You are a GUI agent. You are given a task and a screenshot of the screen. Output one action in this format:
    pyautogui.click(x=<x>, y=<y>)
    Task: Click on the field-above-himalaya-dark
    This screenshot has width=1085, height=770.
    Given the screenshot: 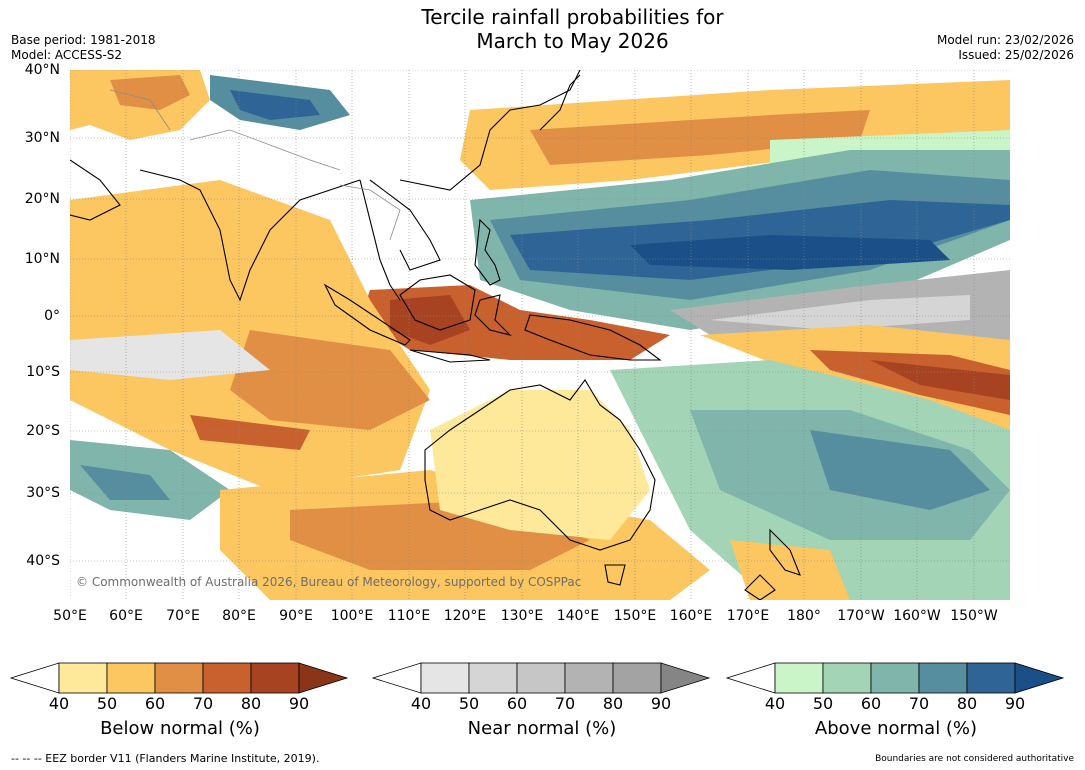 What is the action you would take?
    pyautogui.click(x=275, y=105)
    